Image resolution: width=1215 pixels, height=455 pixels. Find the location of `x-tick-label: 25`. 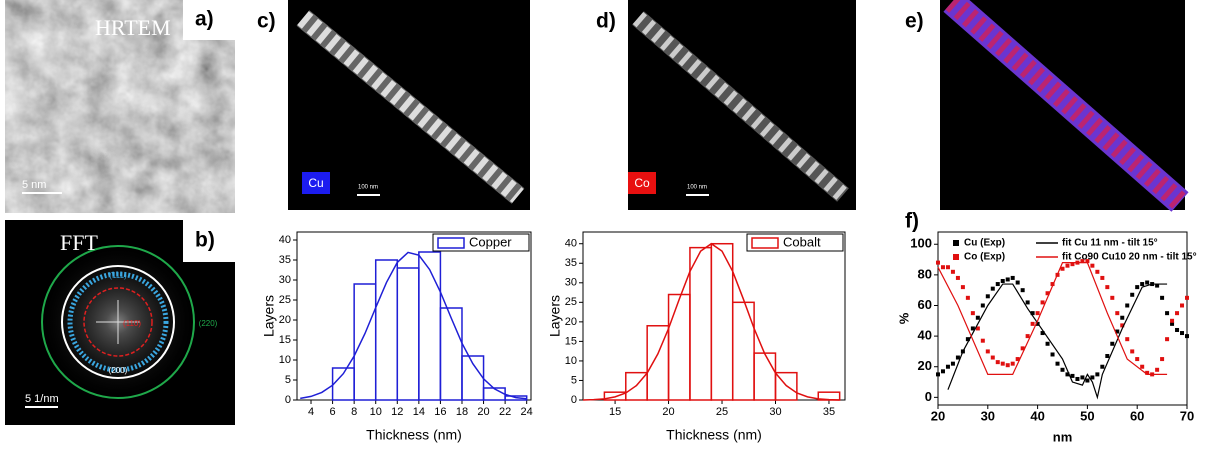

x-tick-label: 25 is located at coordinates (722, 412).